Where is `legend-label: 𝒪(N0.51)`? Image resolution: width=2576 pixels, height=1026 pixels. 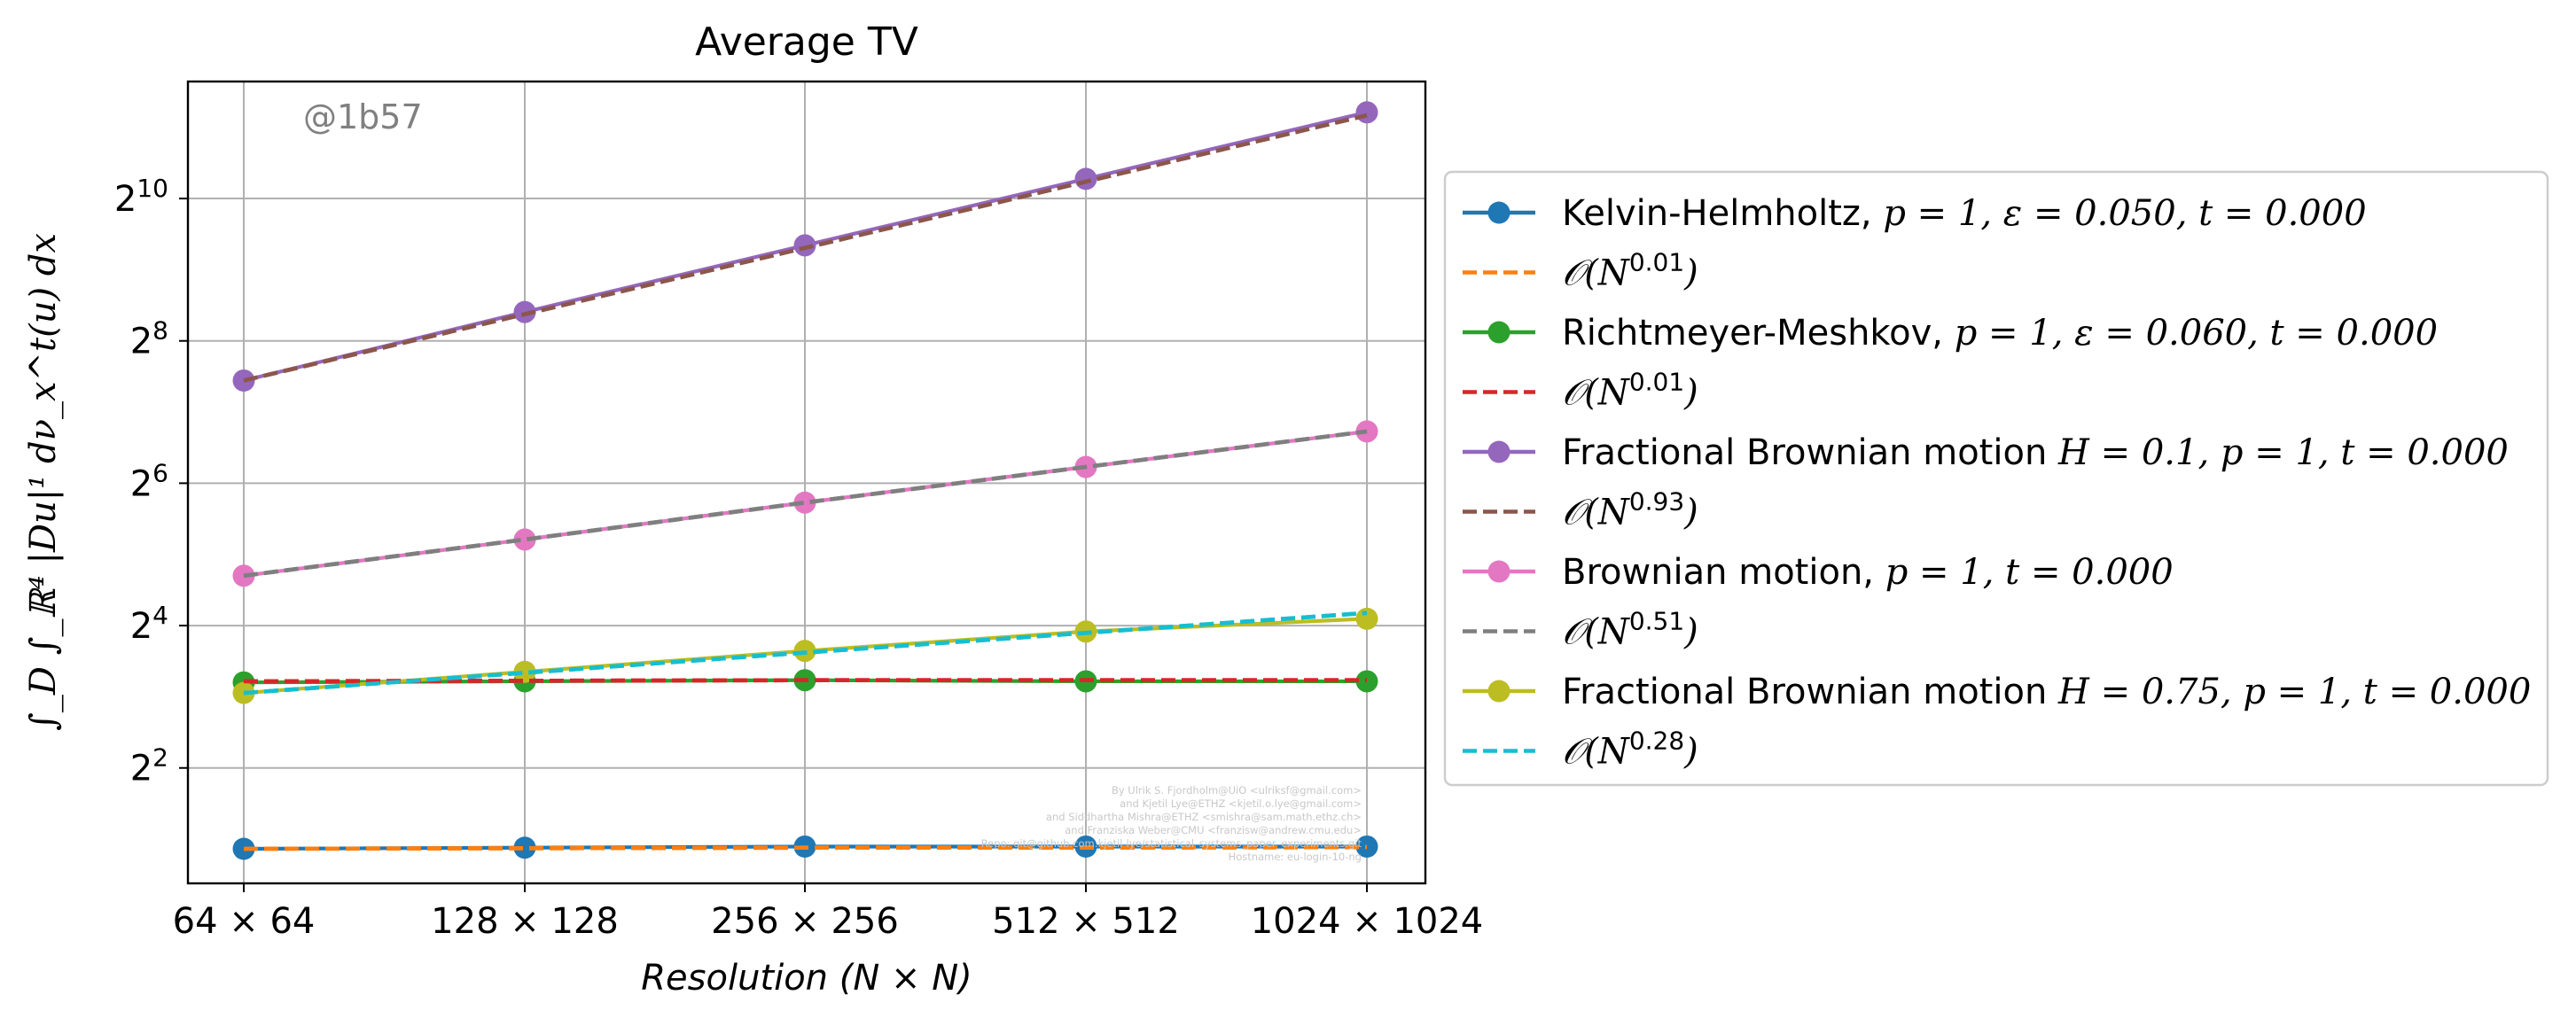 legend-label: 𝒪(N0.51) is located at coordinates (1630, 630).